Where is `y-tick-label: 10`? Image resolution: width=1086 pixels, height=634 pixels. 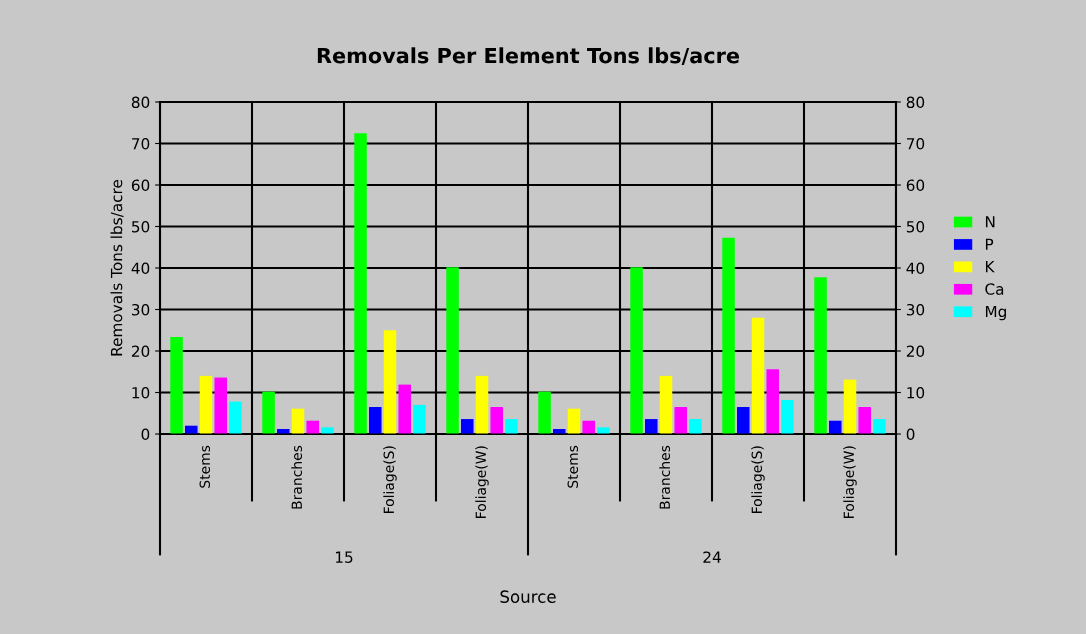 y-tick-label: 10 is located at coordinates (141, 392).